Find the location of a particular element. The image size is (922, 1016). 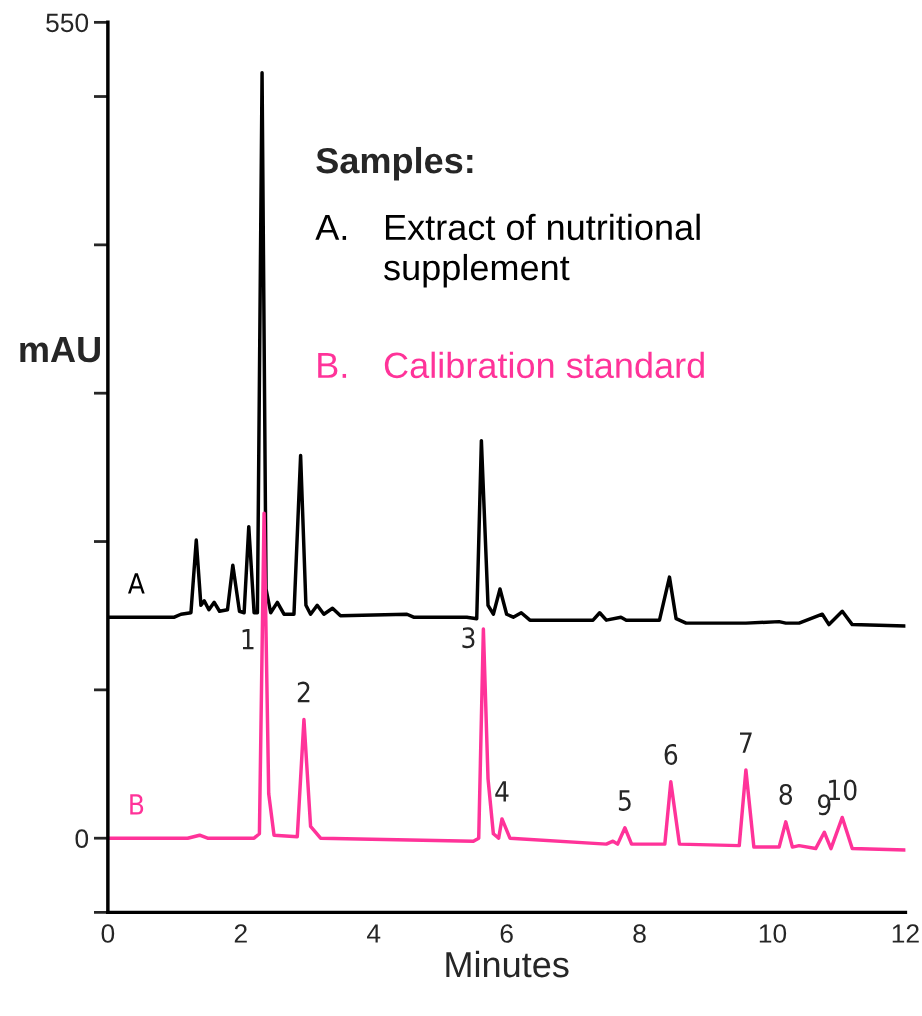

x-tick-label: 4 is located at coordinates (373, 933).